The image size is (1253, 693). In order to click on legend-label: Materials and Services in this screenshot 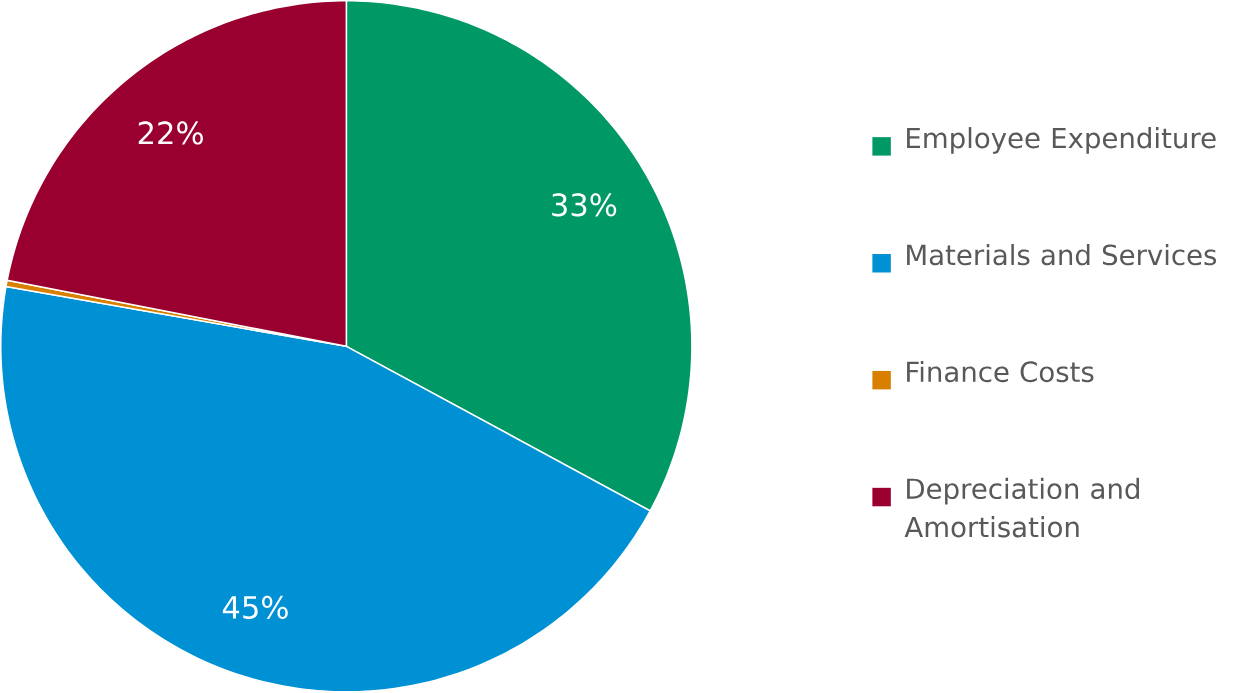, I will do `click(1062, 255)`.